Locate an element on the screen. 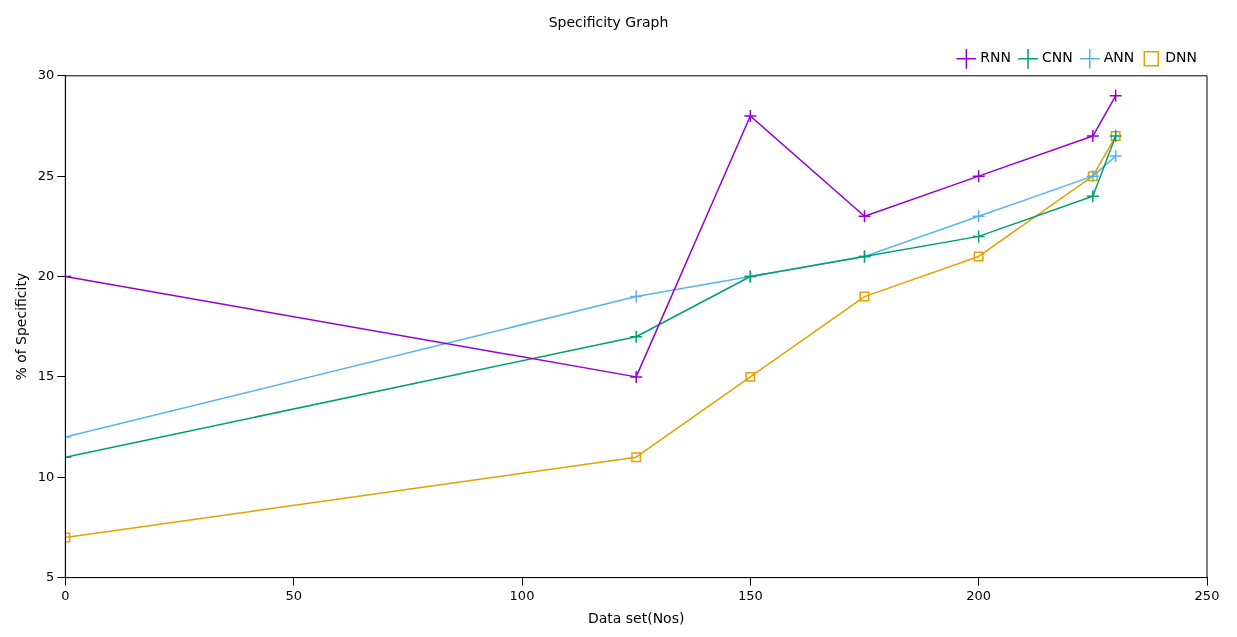 The image size is (1237, 637). legend-label: RNN is located at coordinates (996, 57).